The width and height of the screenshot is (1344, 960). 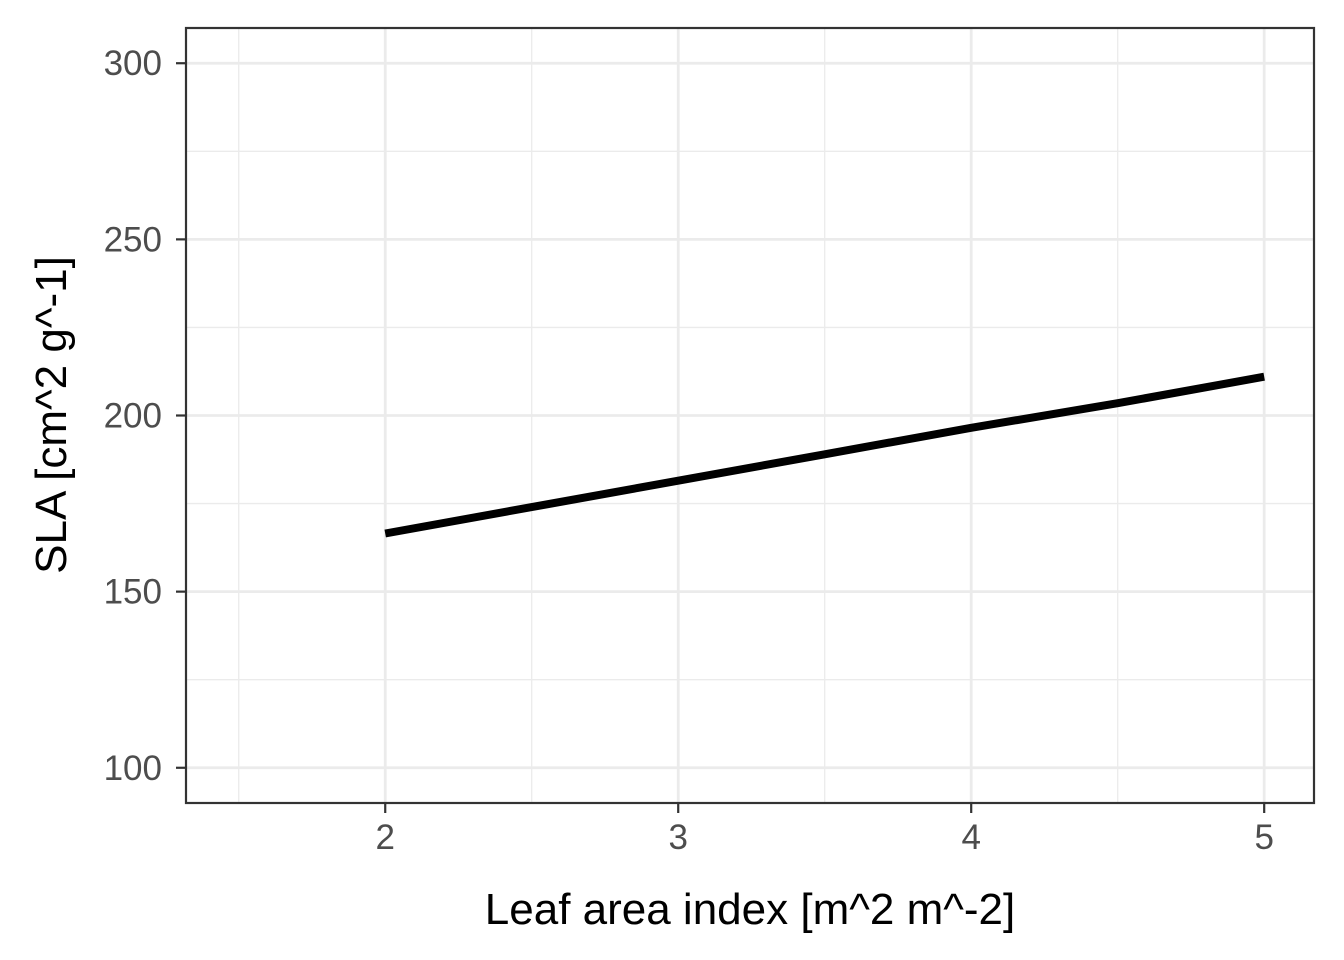 What do you see at coordinates (133, 592) in the screenshot?
I see `y-tick-label: 150` at bounding box center [133, 592].